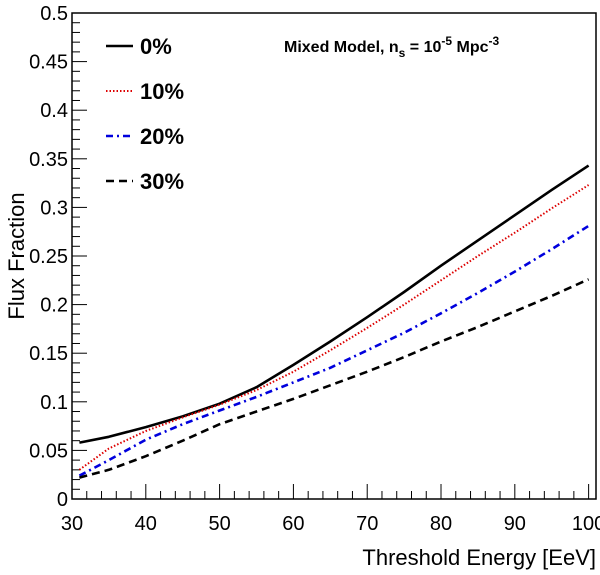 This screenshot has width=600, height=575. Describe the element at coordinates (219, 524) in the screenshot. I see `x-tick-label: 50` at that location.